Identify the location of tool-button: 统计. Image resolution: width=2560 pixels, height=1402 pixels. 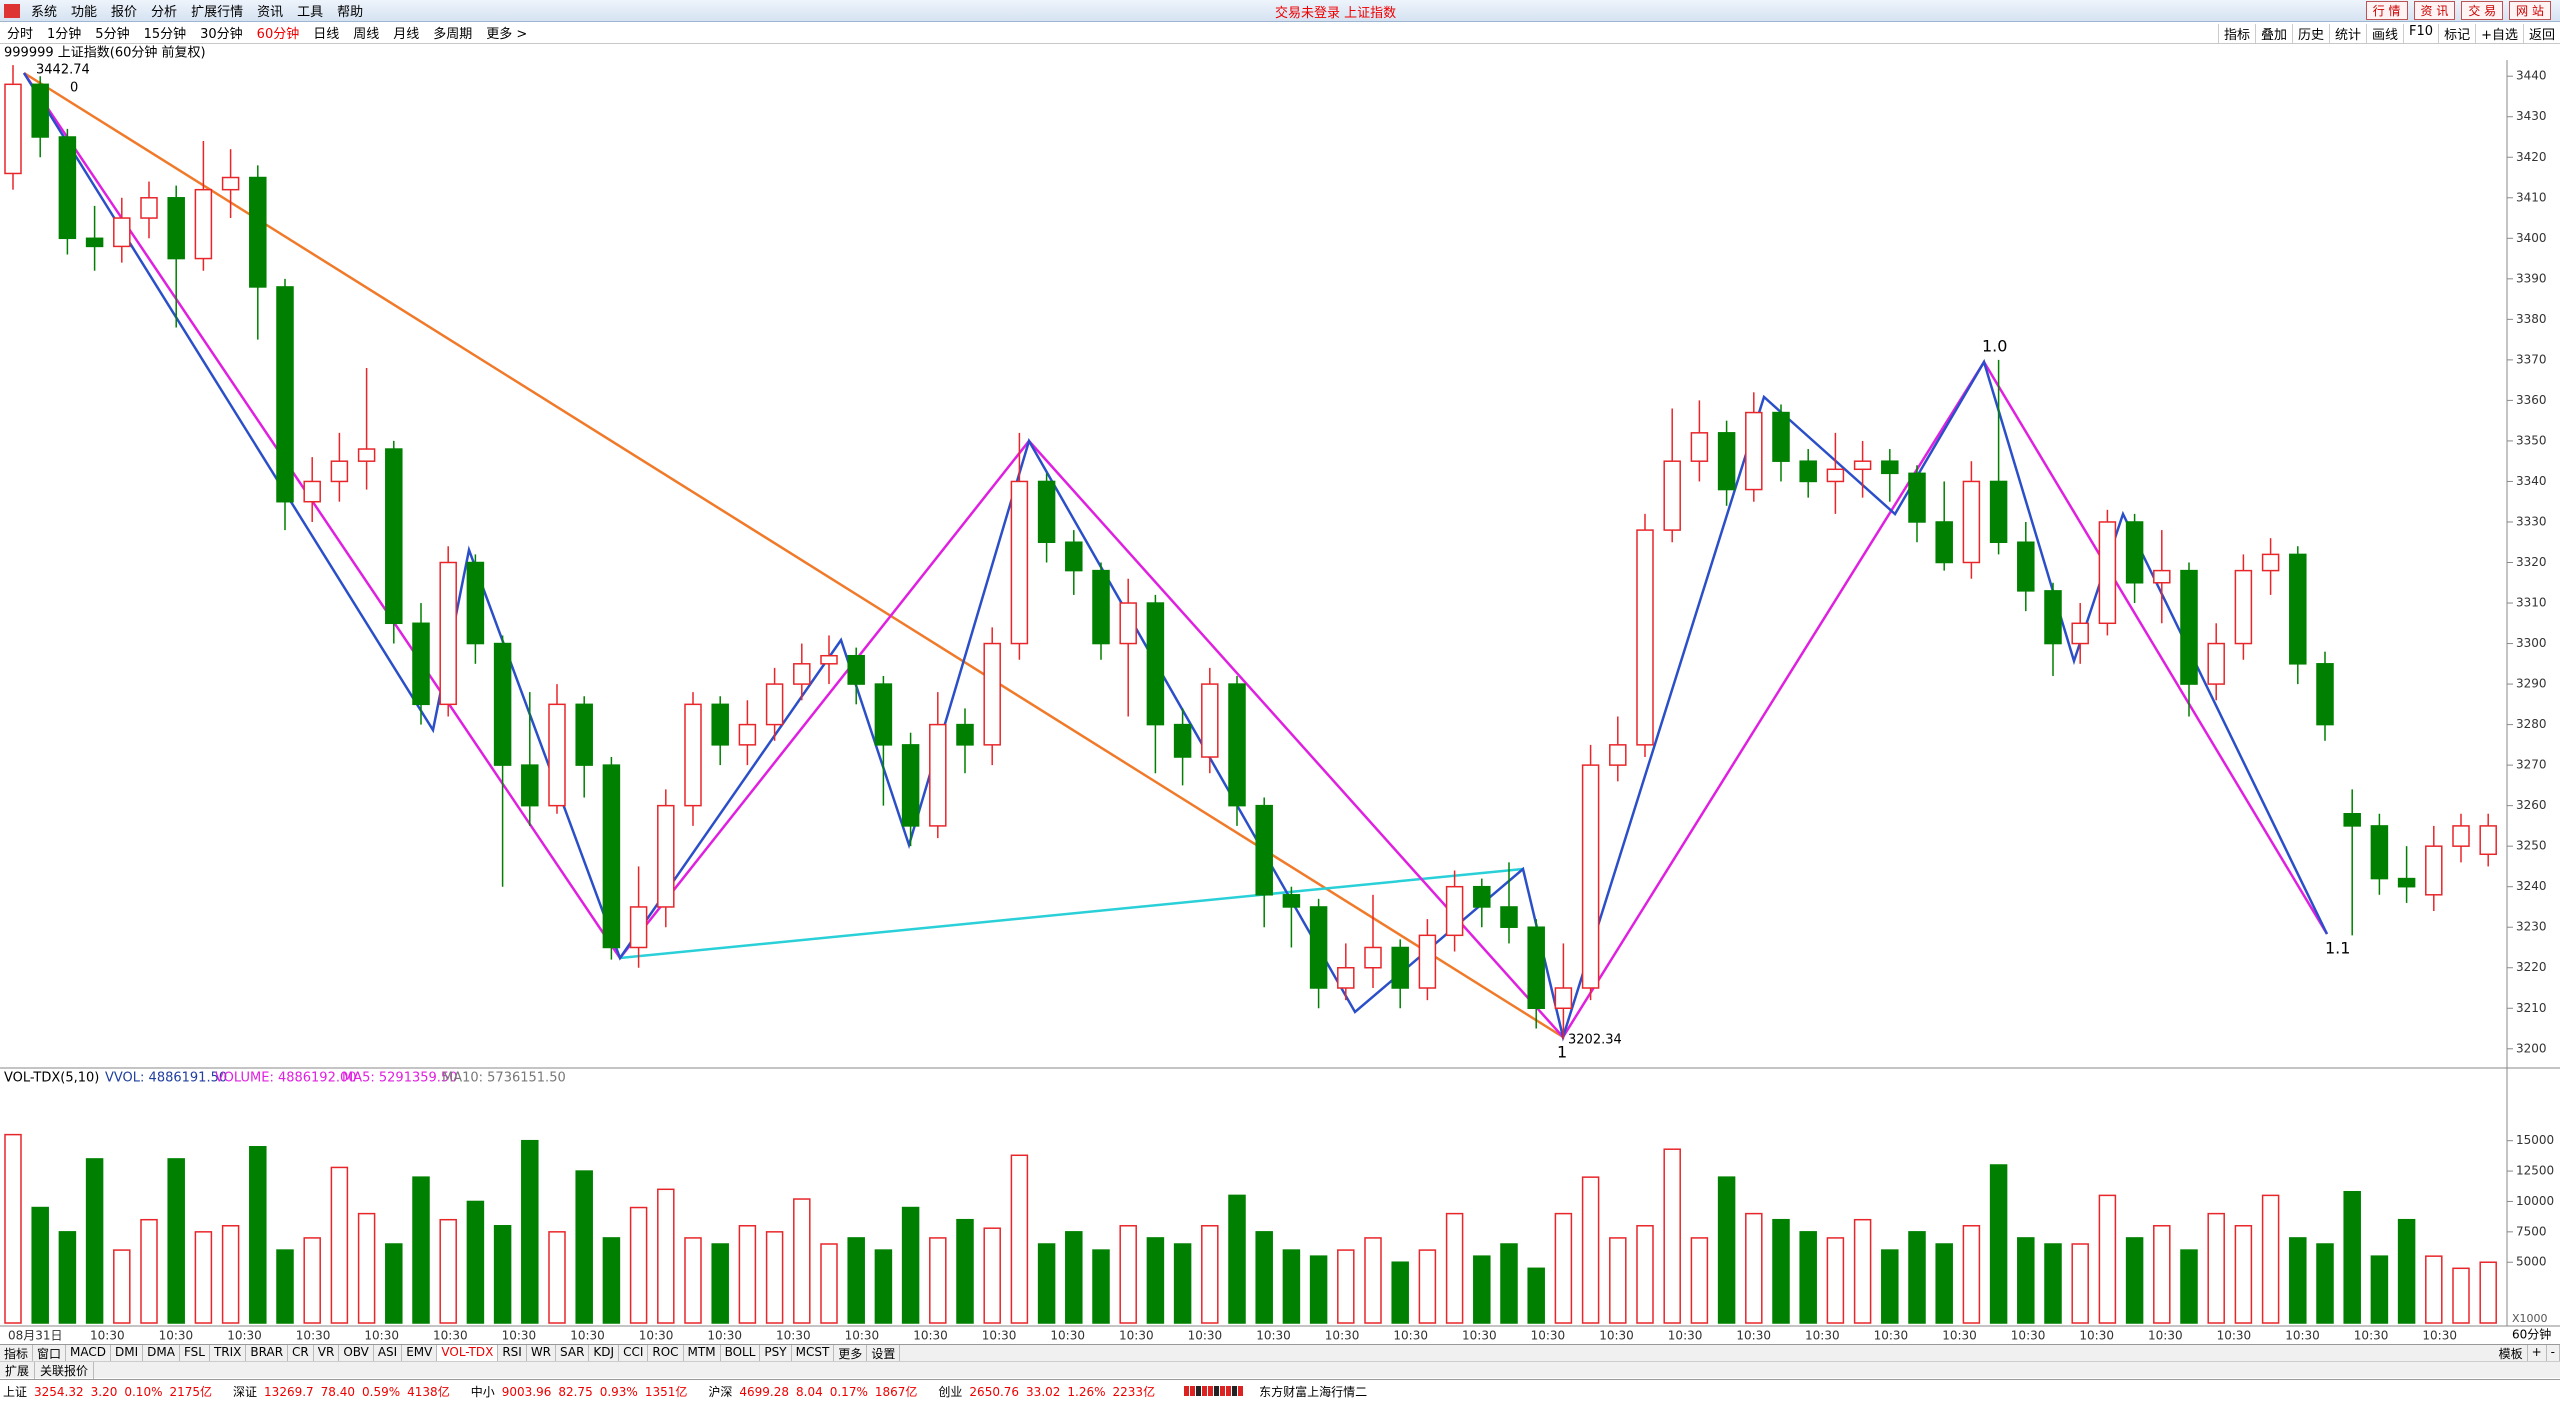
(2347, 33).